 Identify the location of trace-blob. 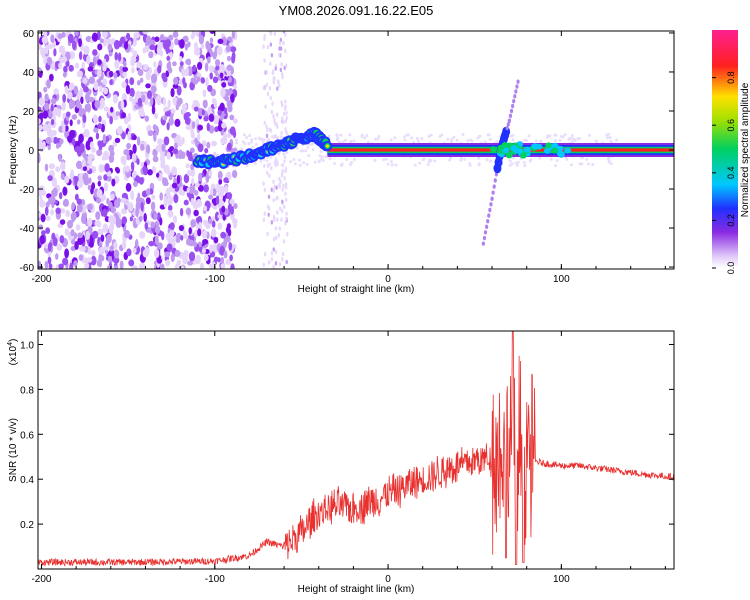
(560, 153).